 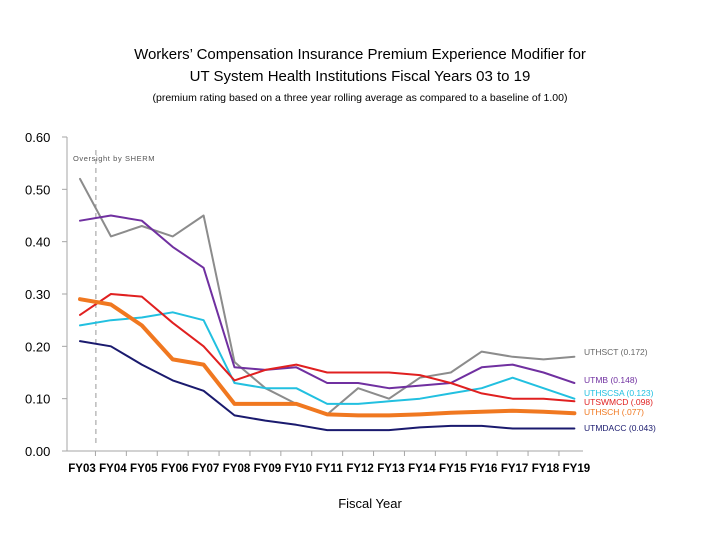 What do you see at coordinates (614, 412) in the screenshot?
I see `series-label: UTHSCH (.077)` at bounding box center [614, 412].